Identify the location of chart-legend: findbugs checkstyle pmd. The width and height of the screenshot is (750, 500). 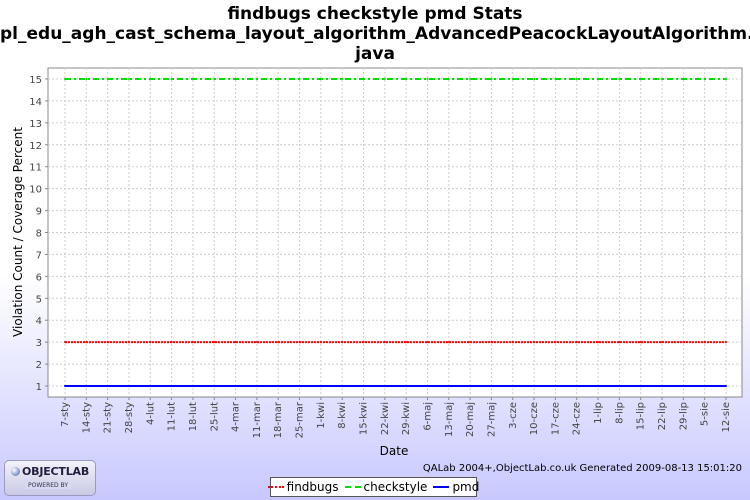
(373, 487).